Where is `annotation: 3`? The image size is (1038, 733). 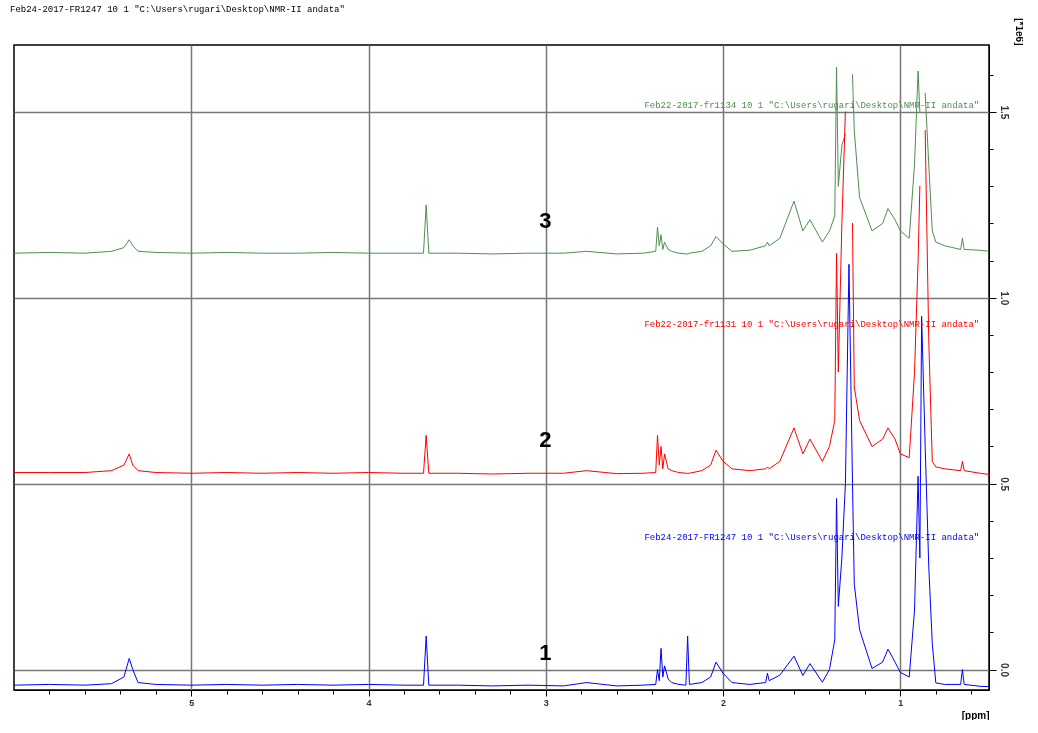
annotation: 3 is located at coordinates (545, 220).